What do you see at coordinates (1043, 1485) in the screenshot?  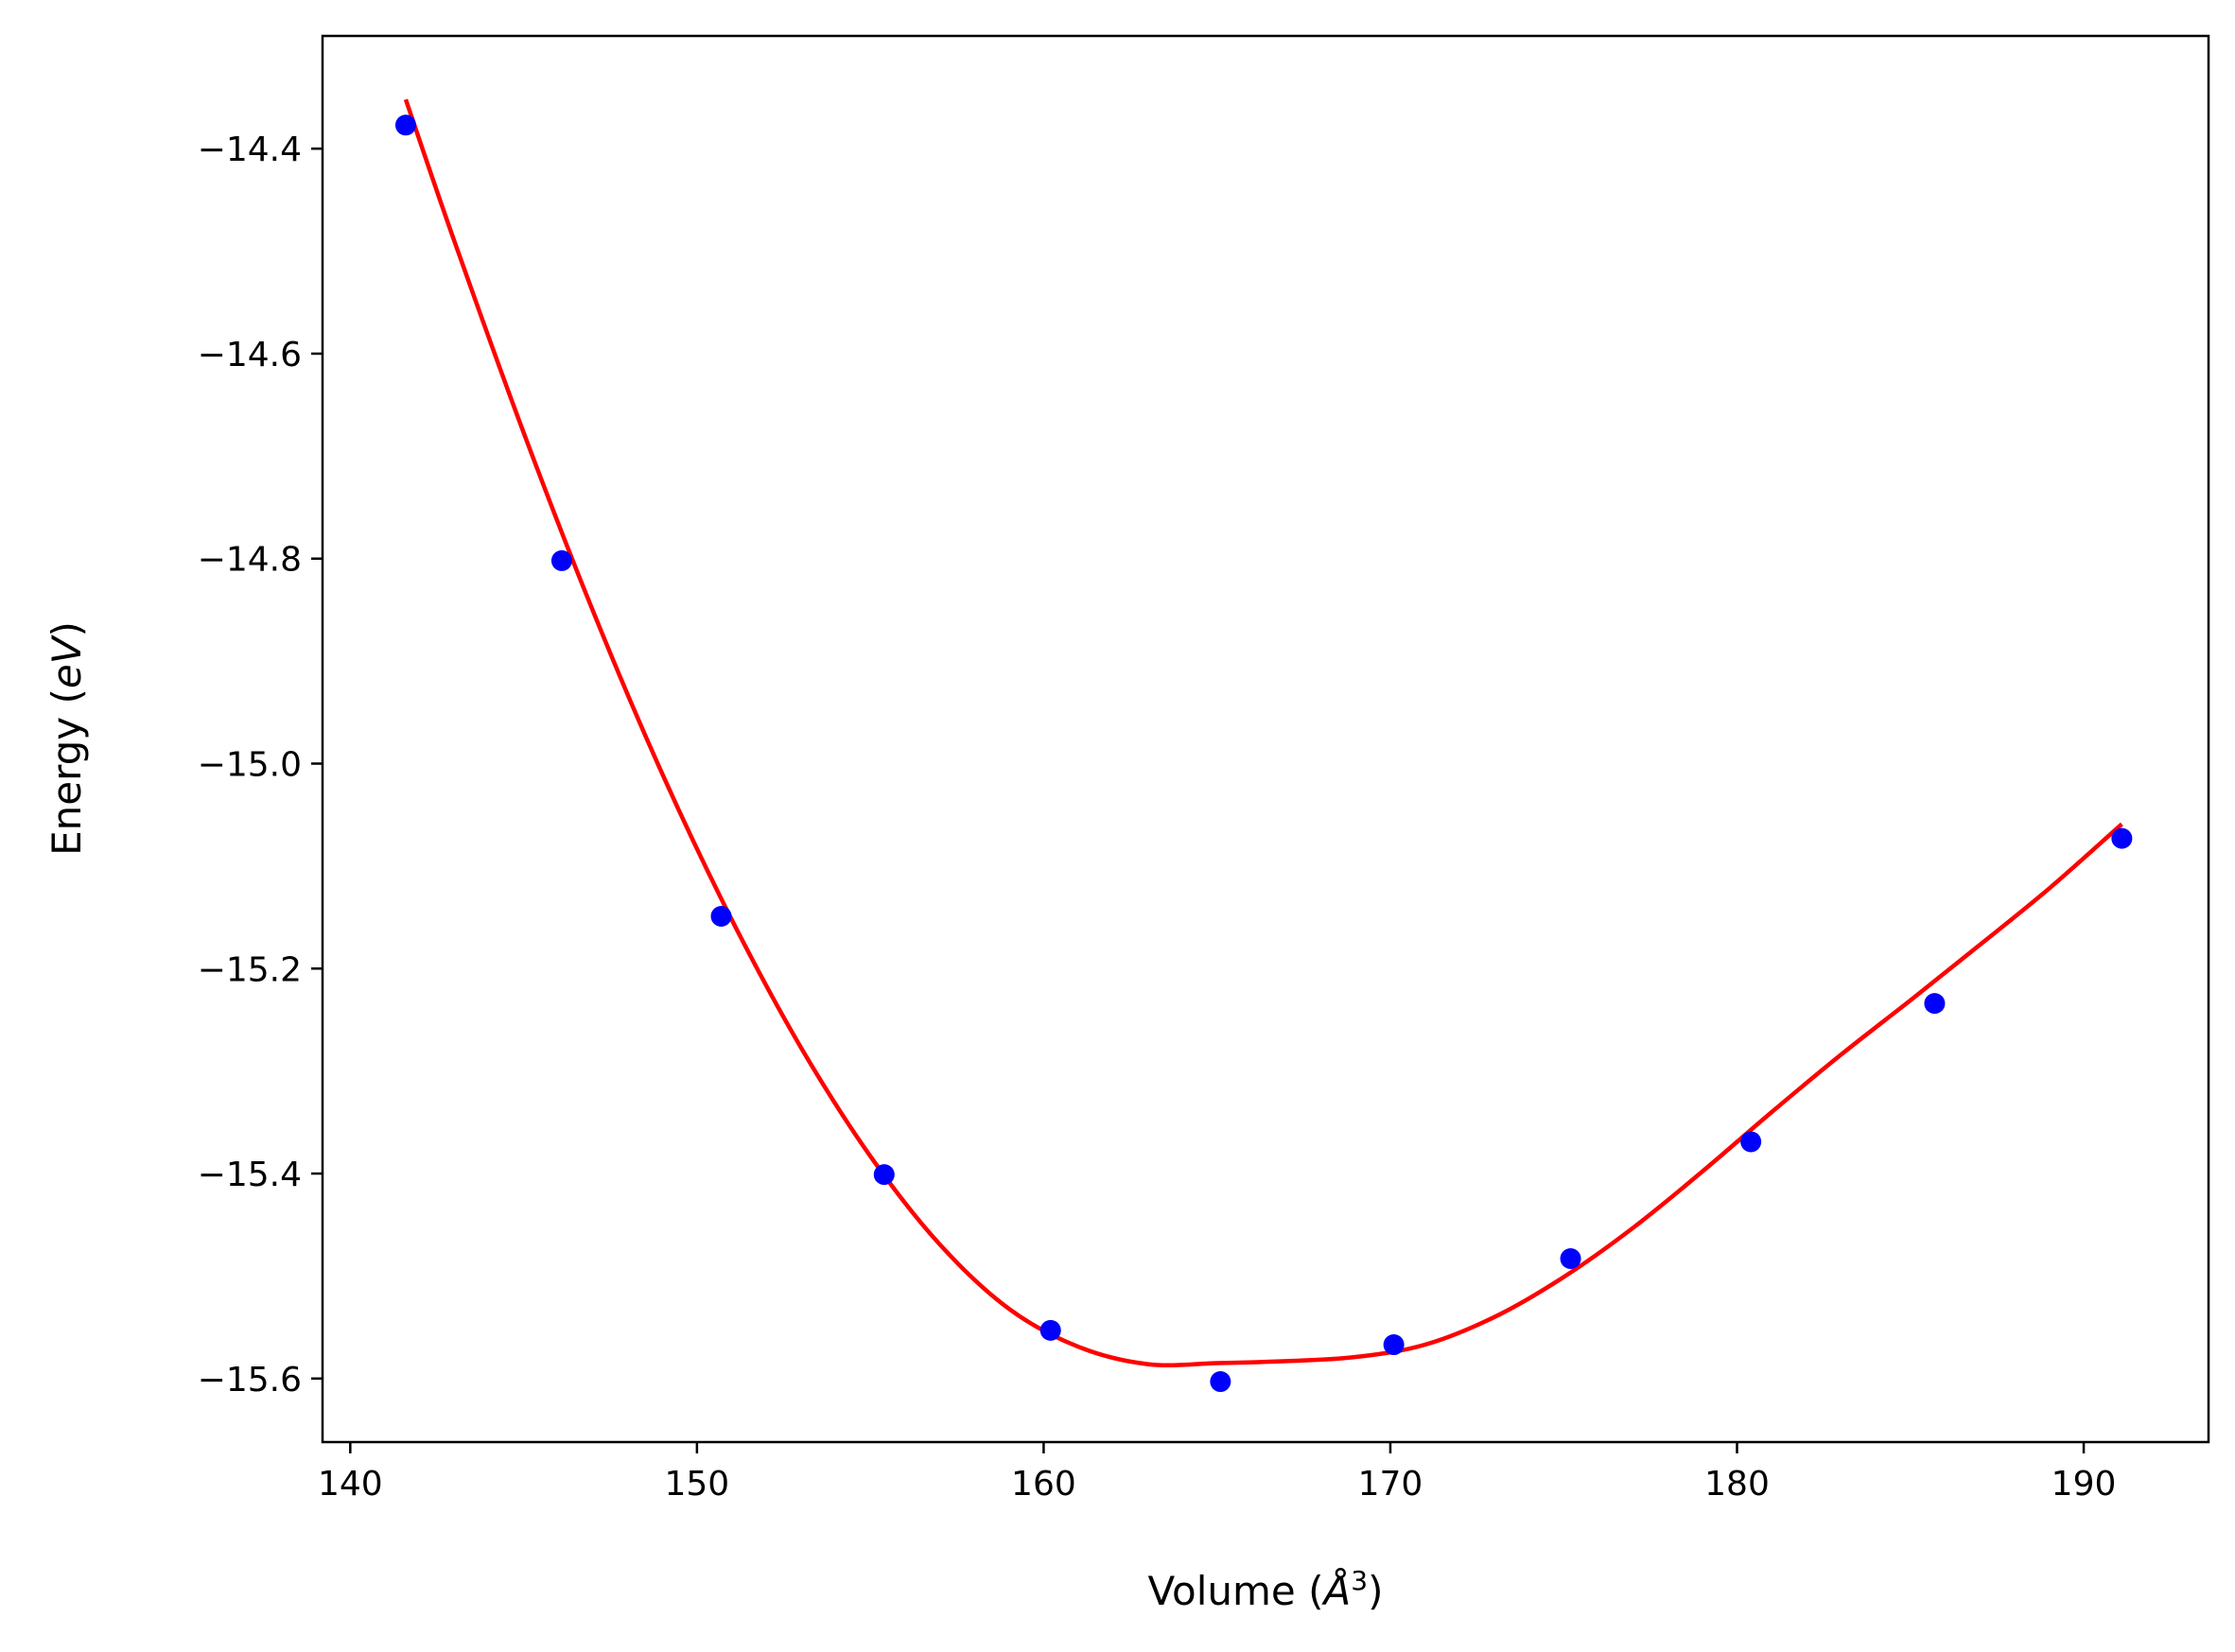 I see `x-tick-label: 160` at bounding box center [1043, 1485].